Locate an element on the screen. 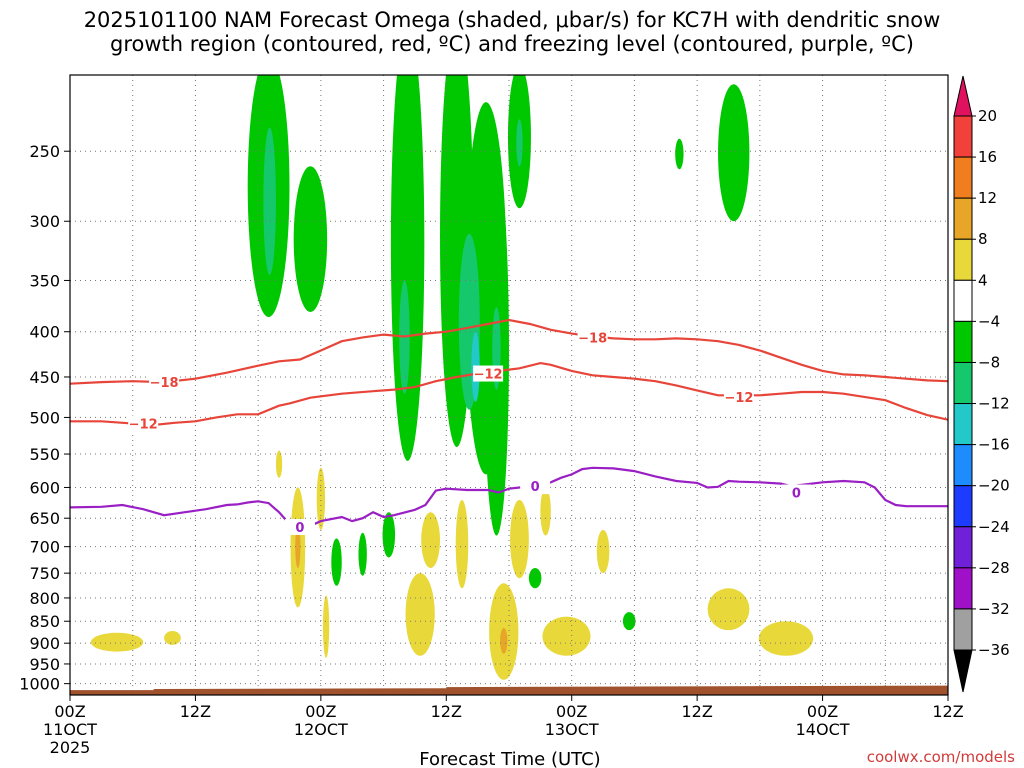  xtick-label-60-0: 12Z is located at coordinates (696, 711).